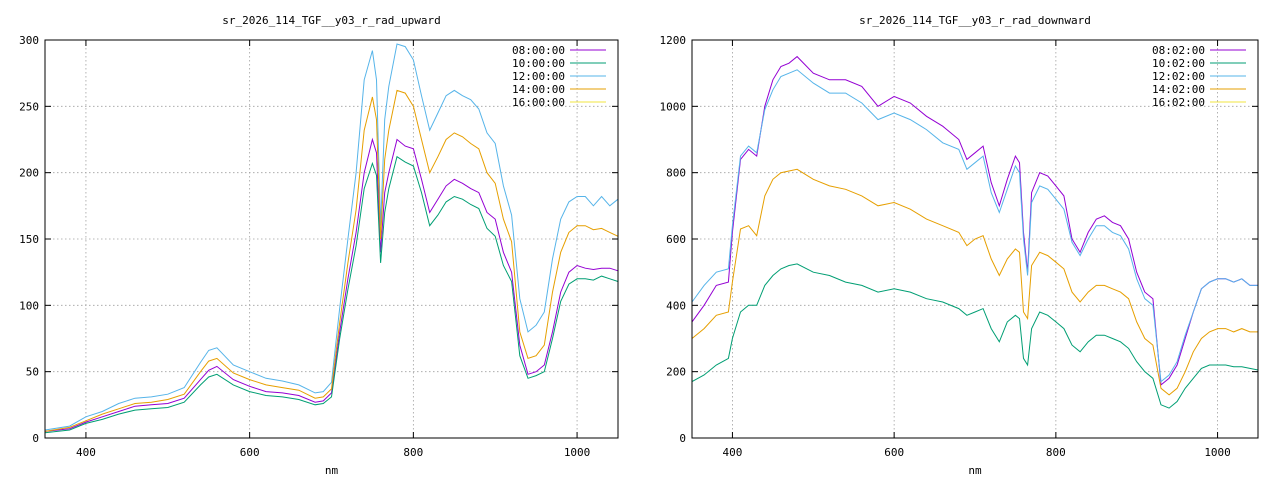 The image size is (1280, 480). Describe the element at coordinates (673, 40) in the screenshot. I see `y-tick-label: 1200` at that location.